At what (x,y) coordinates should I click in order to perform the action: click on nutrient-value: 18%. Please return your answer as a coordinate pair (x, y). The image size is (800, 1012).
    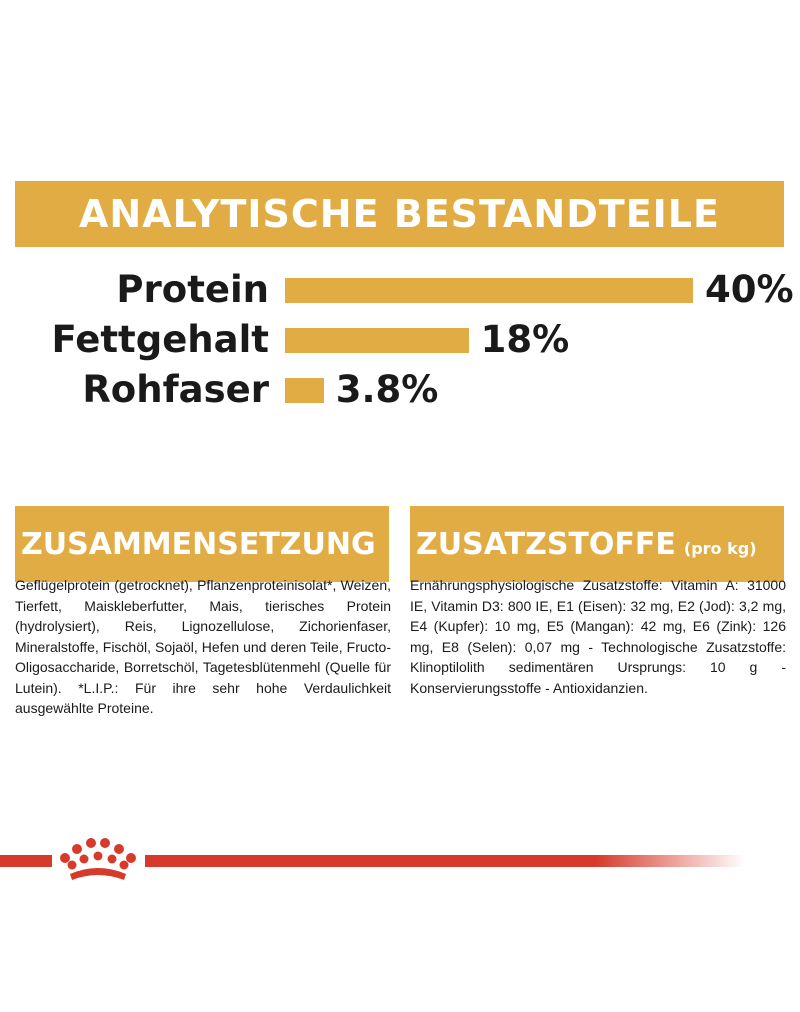
    Looking at the image, I should click on (525, 339).